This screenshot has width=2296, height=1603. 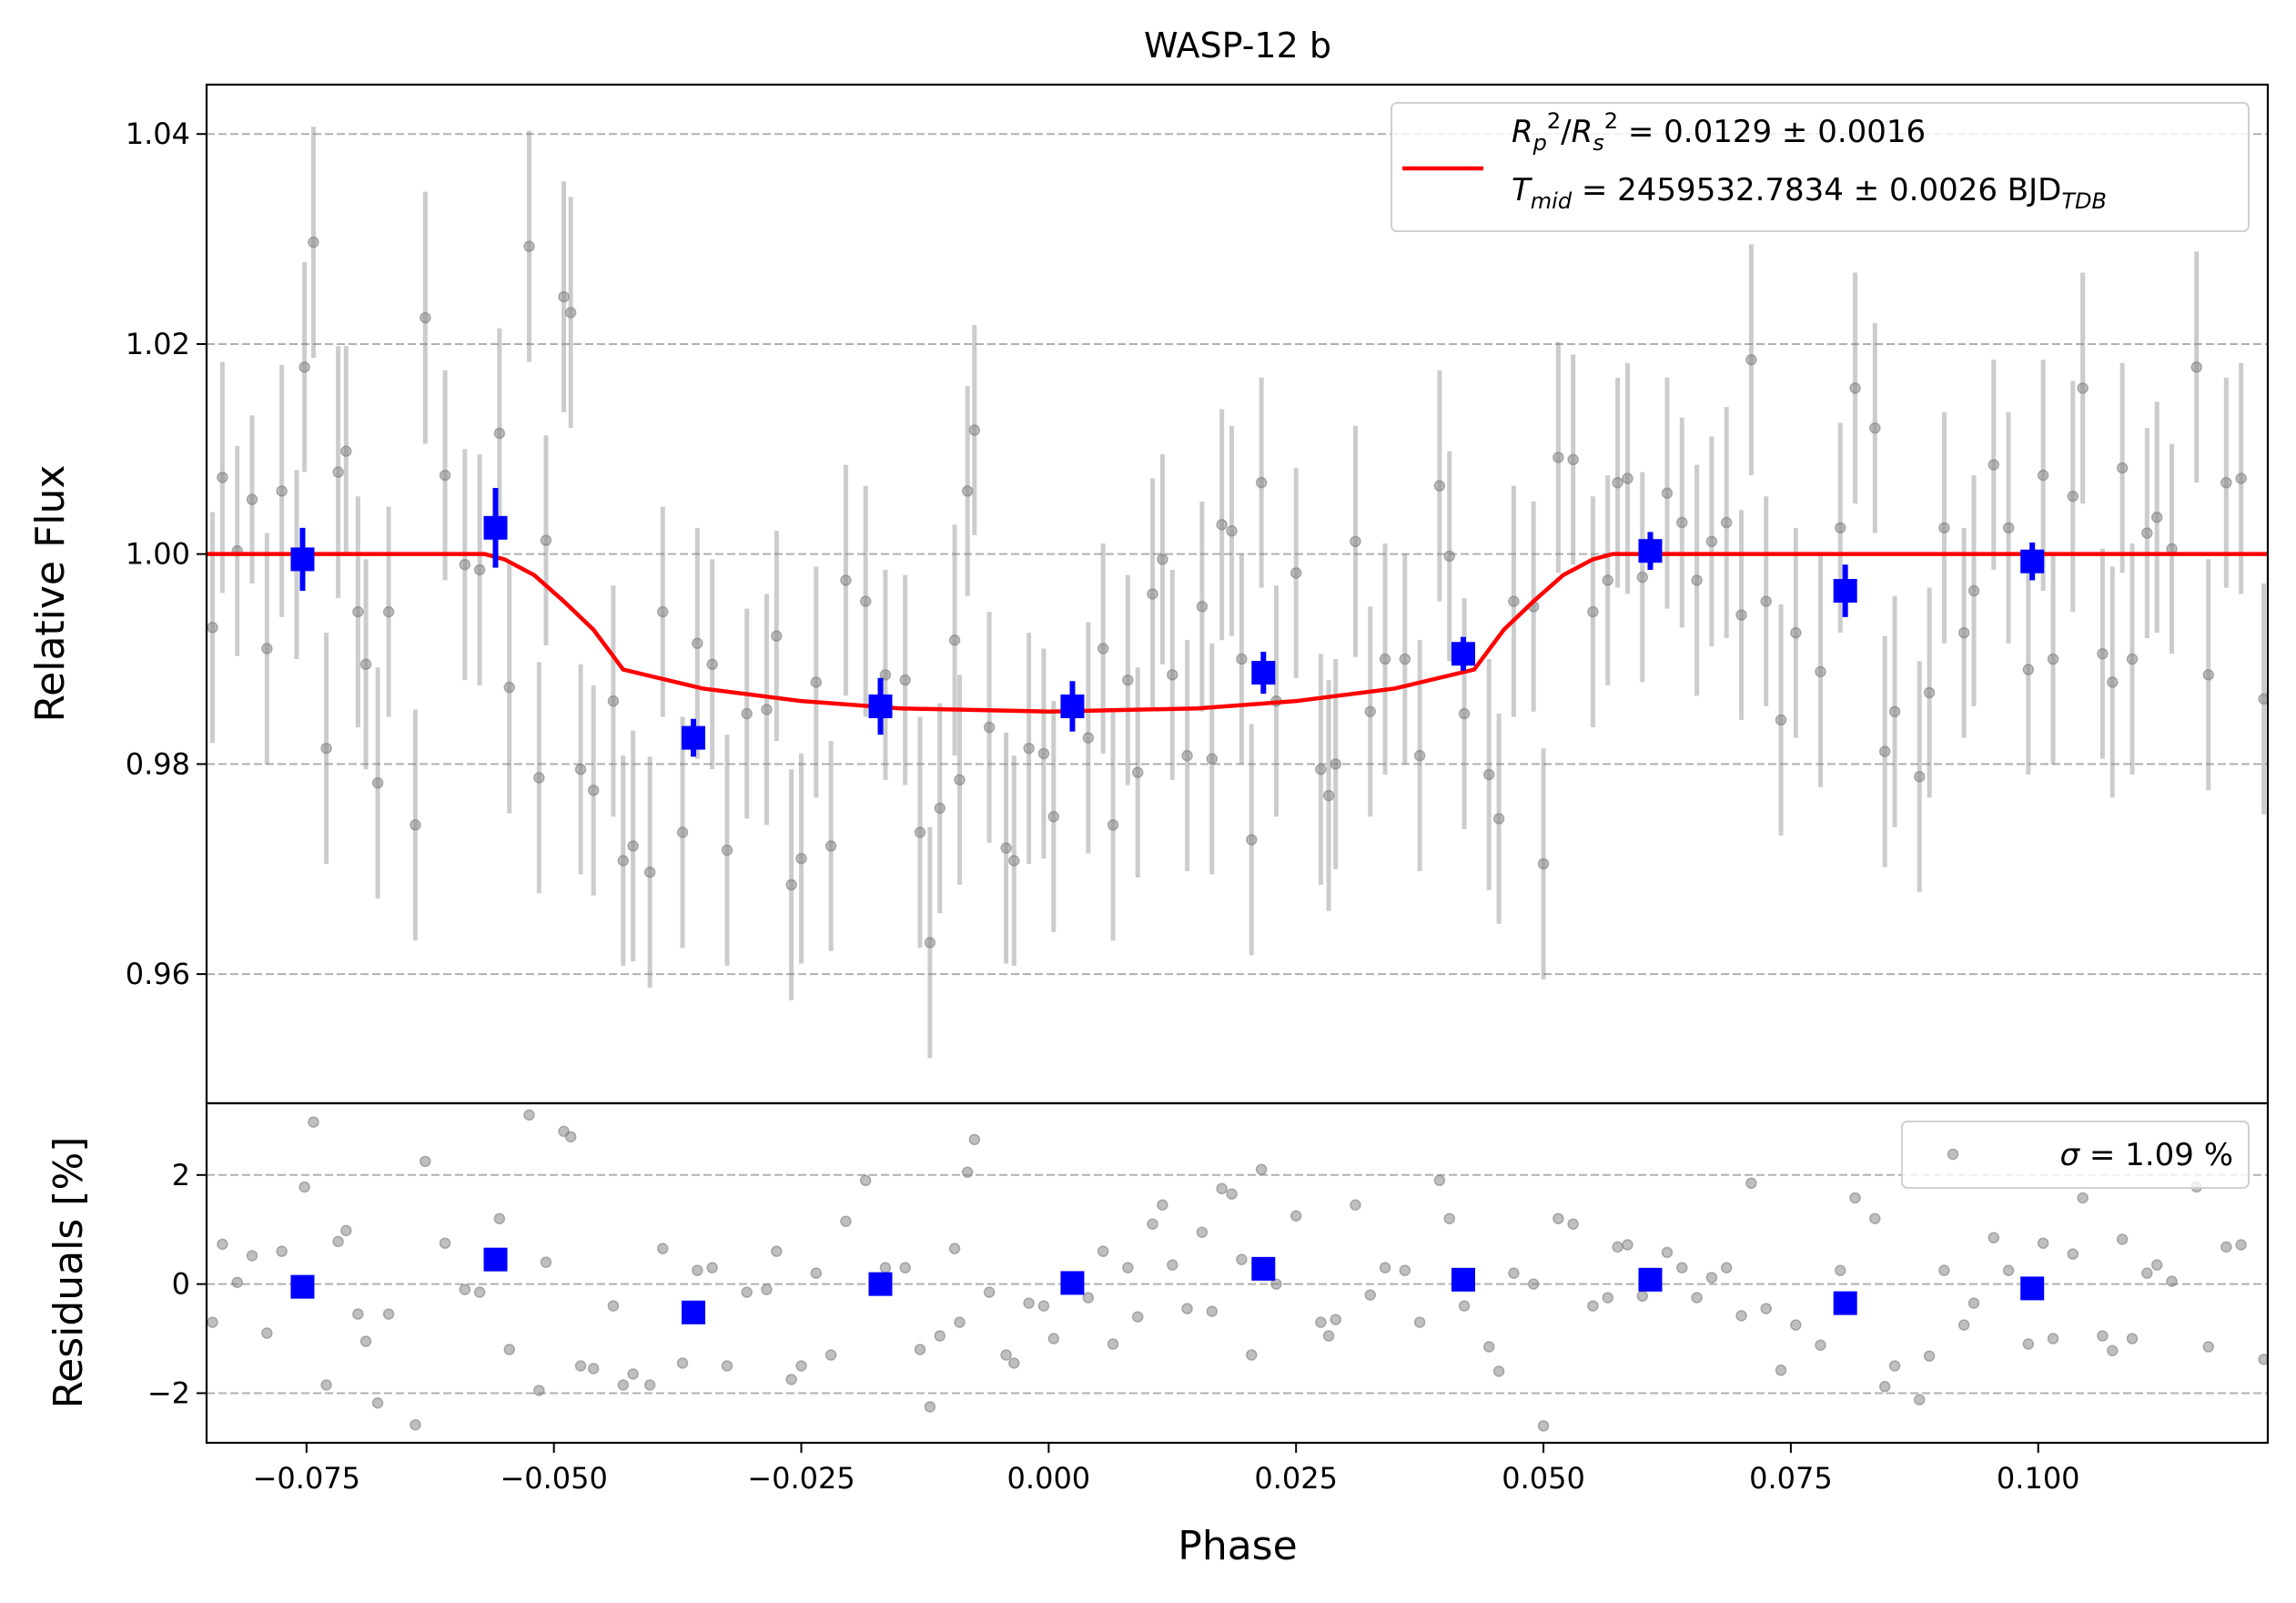 What do you see at coordinates (2039, 1478) in the screenshot?
I see `x-tick-label: 0.100` at bounding box center [2039, 1478].